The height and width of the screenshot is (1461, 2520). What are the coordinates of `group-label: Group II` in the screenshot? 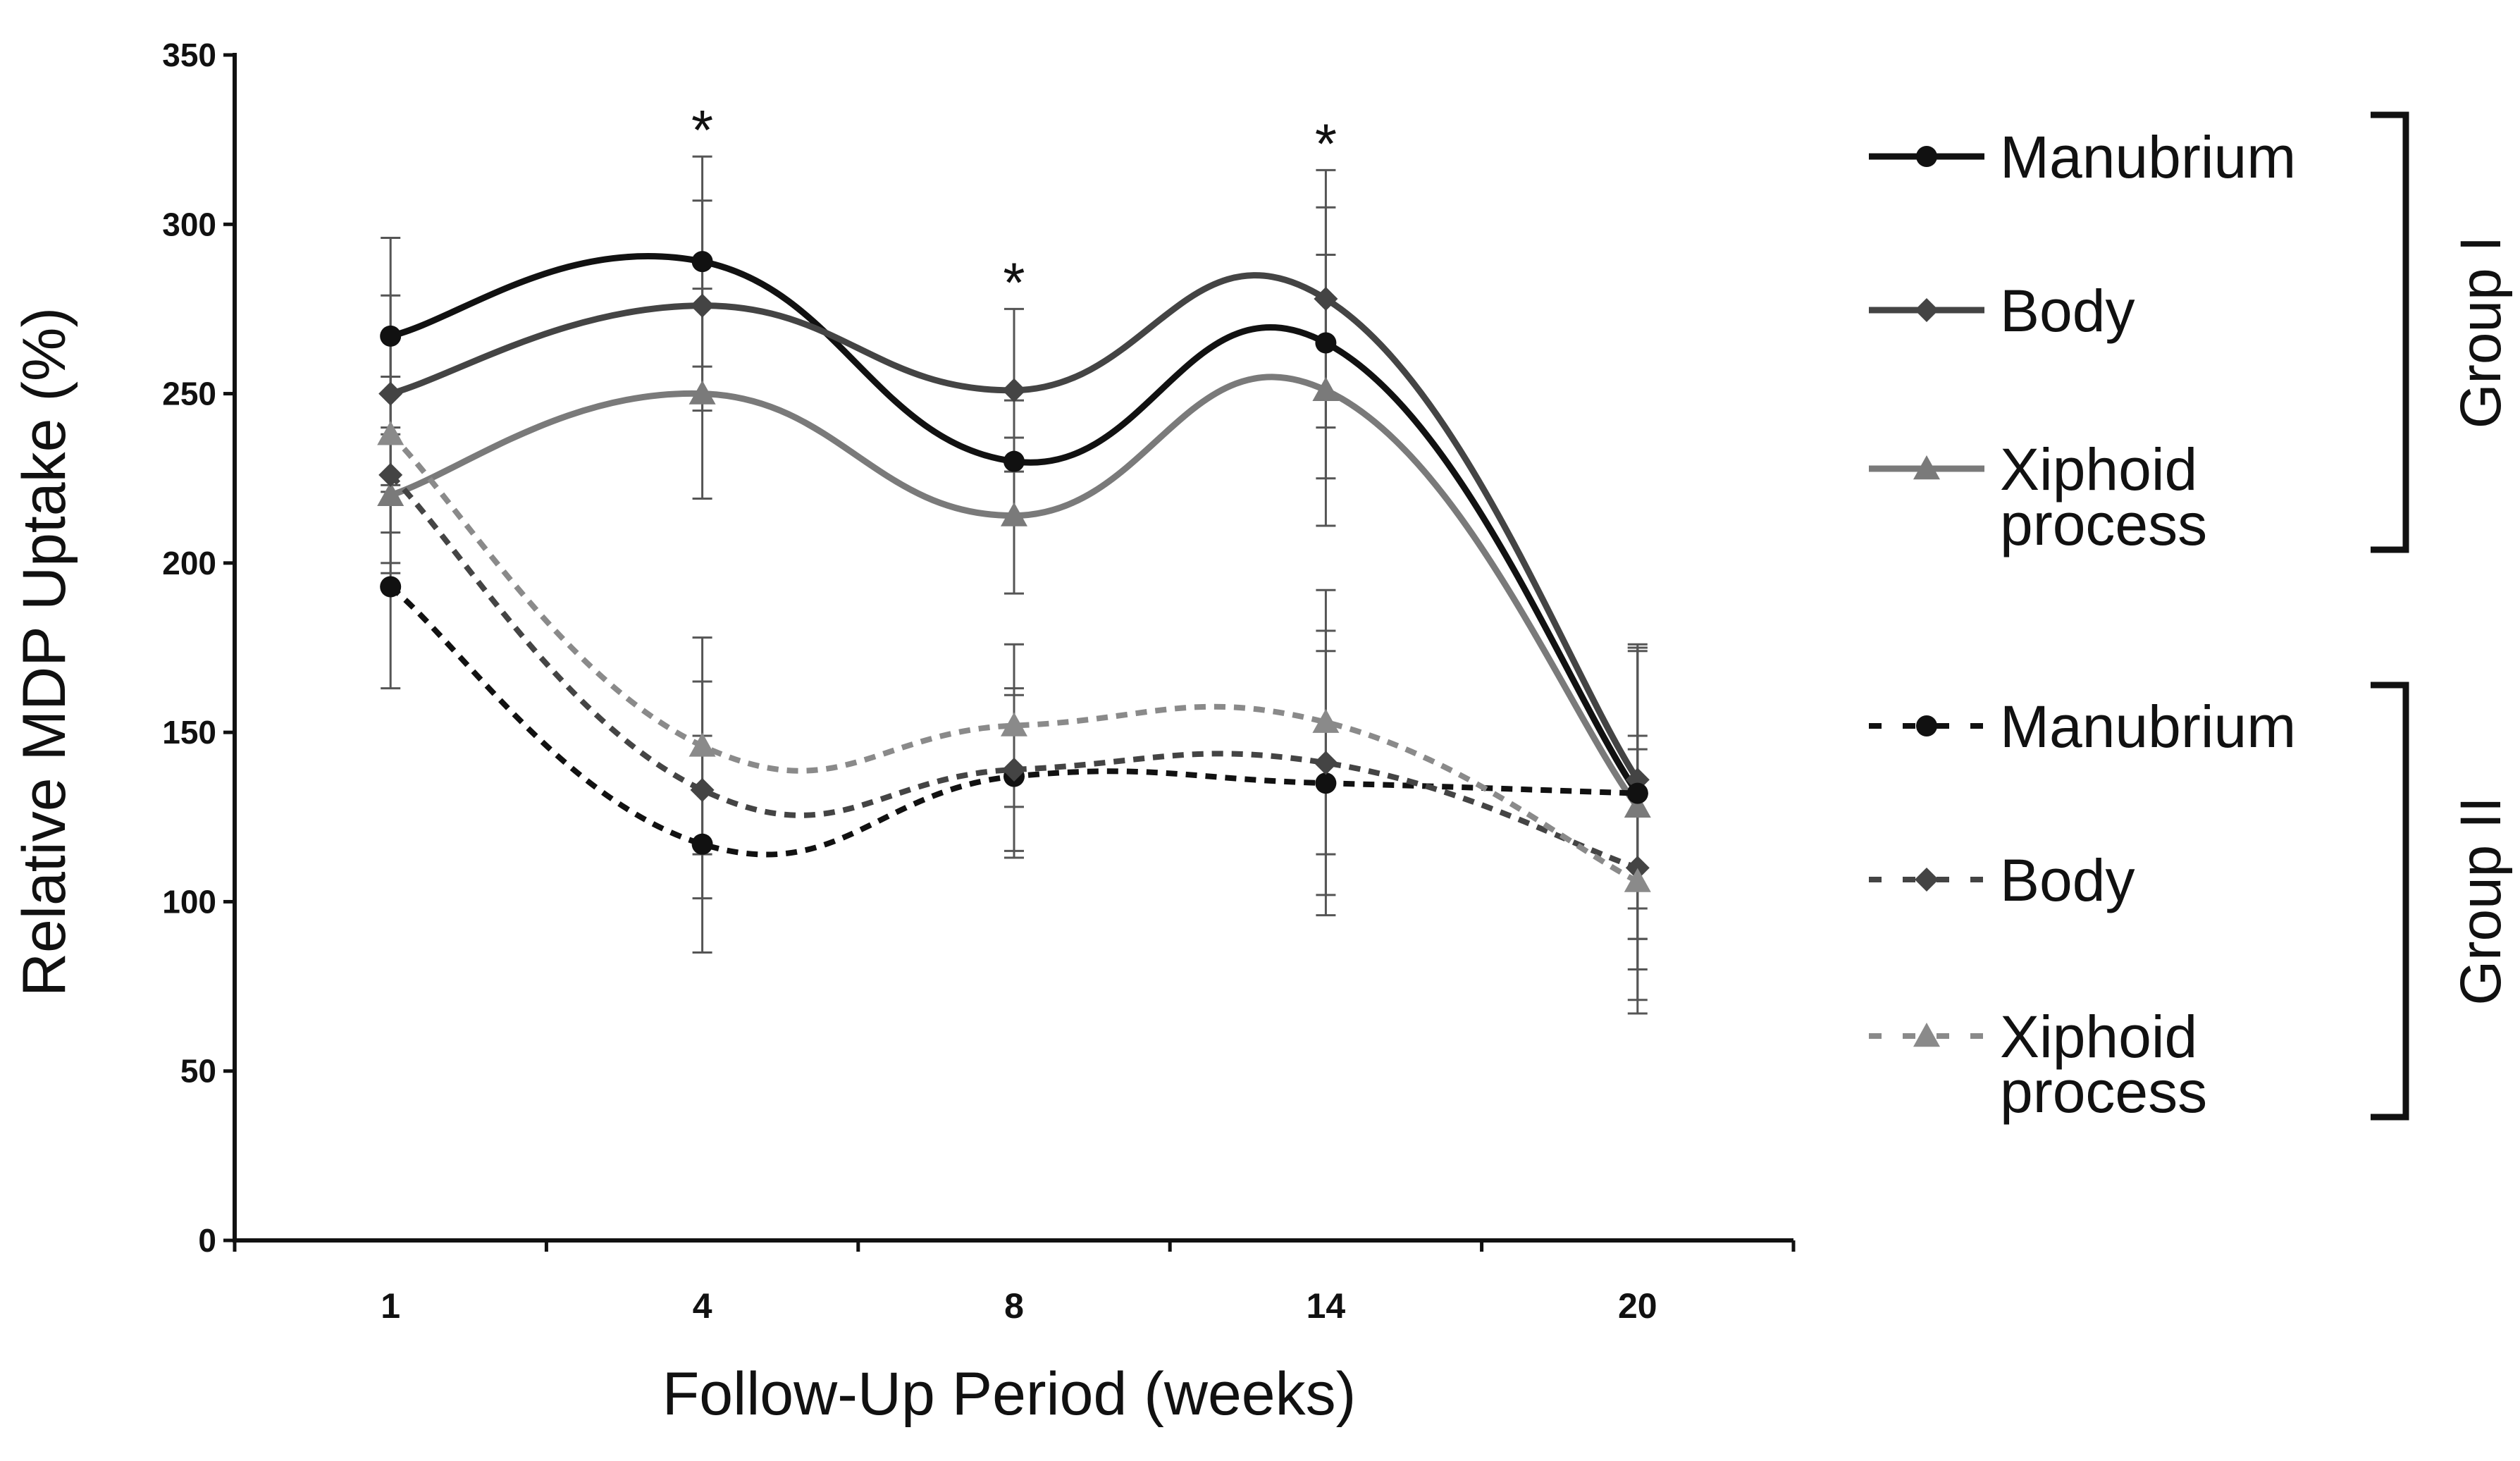 It's located at (2481, 900).